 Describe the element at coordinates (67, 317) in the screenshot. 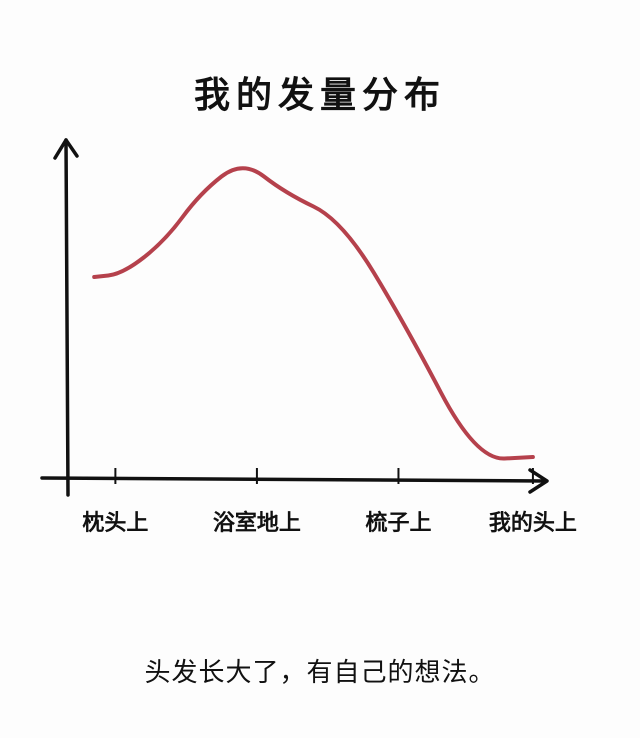

I see `y-axis` at that location.